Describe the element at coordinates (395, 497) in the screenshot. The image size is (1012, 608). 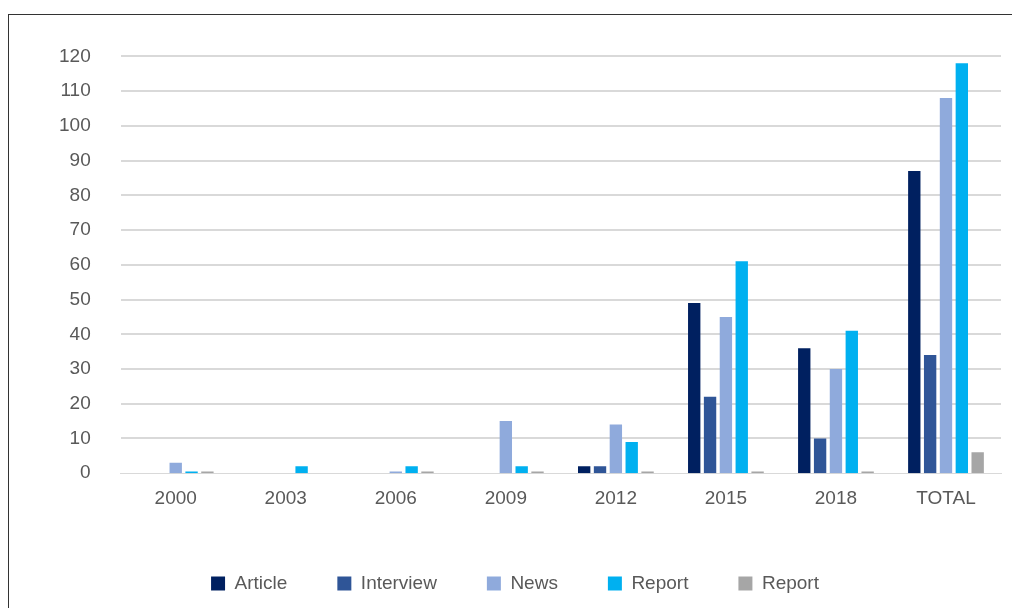
I see `x-tick-label: 2006` at that location.